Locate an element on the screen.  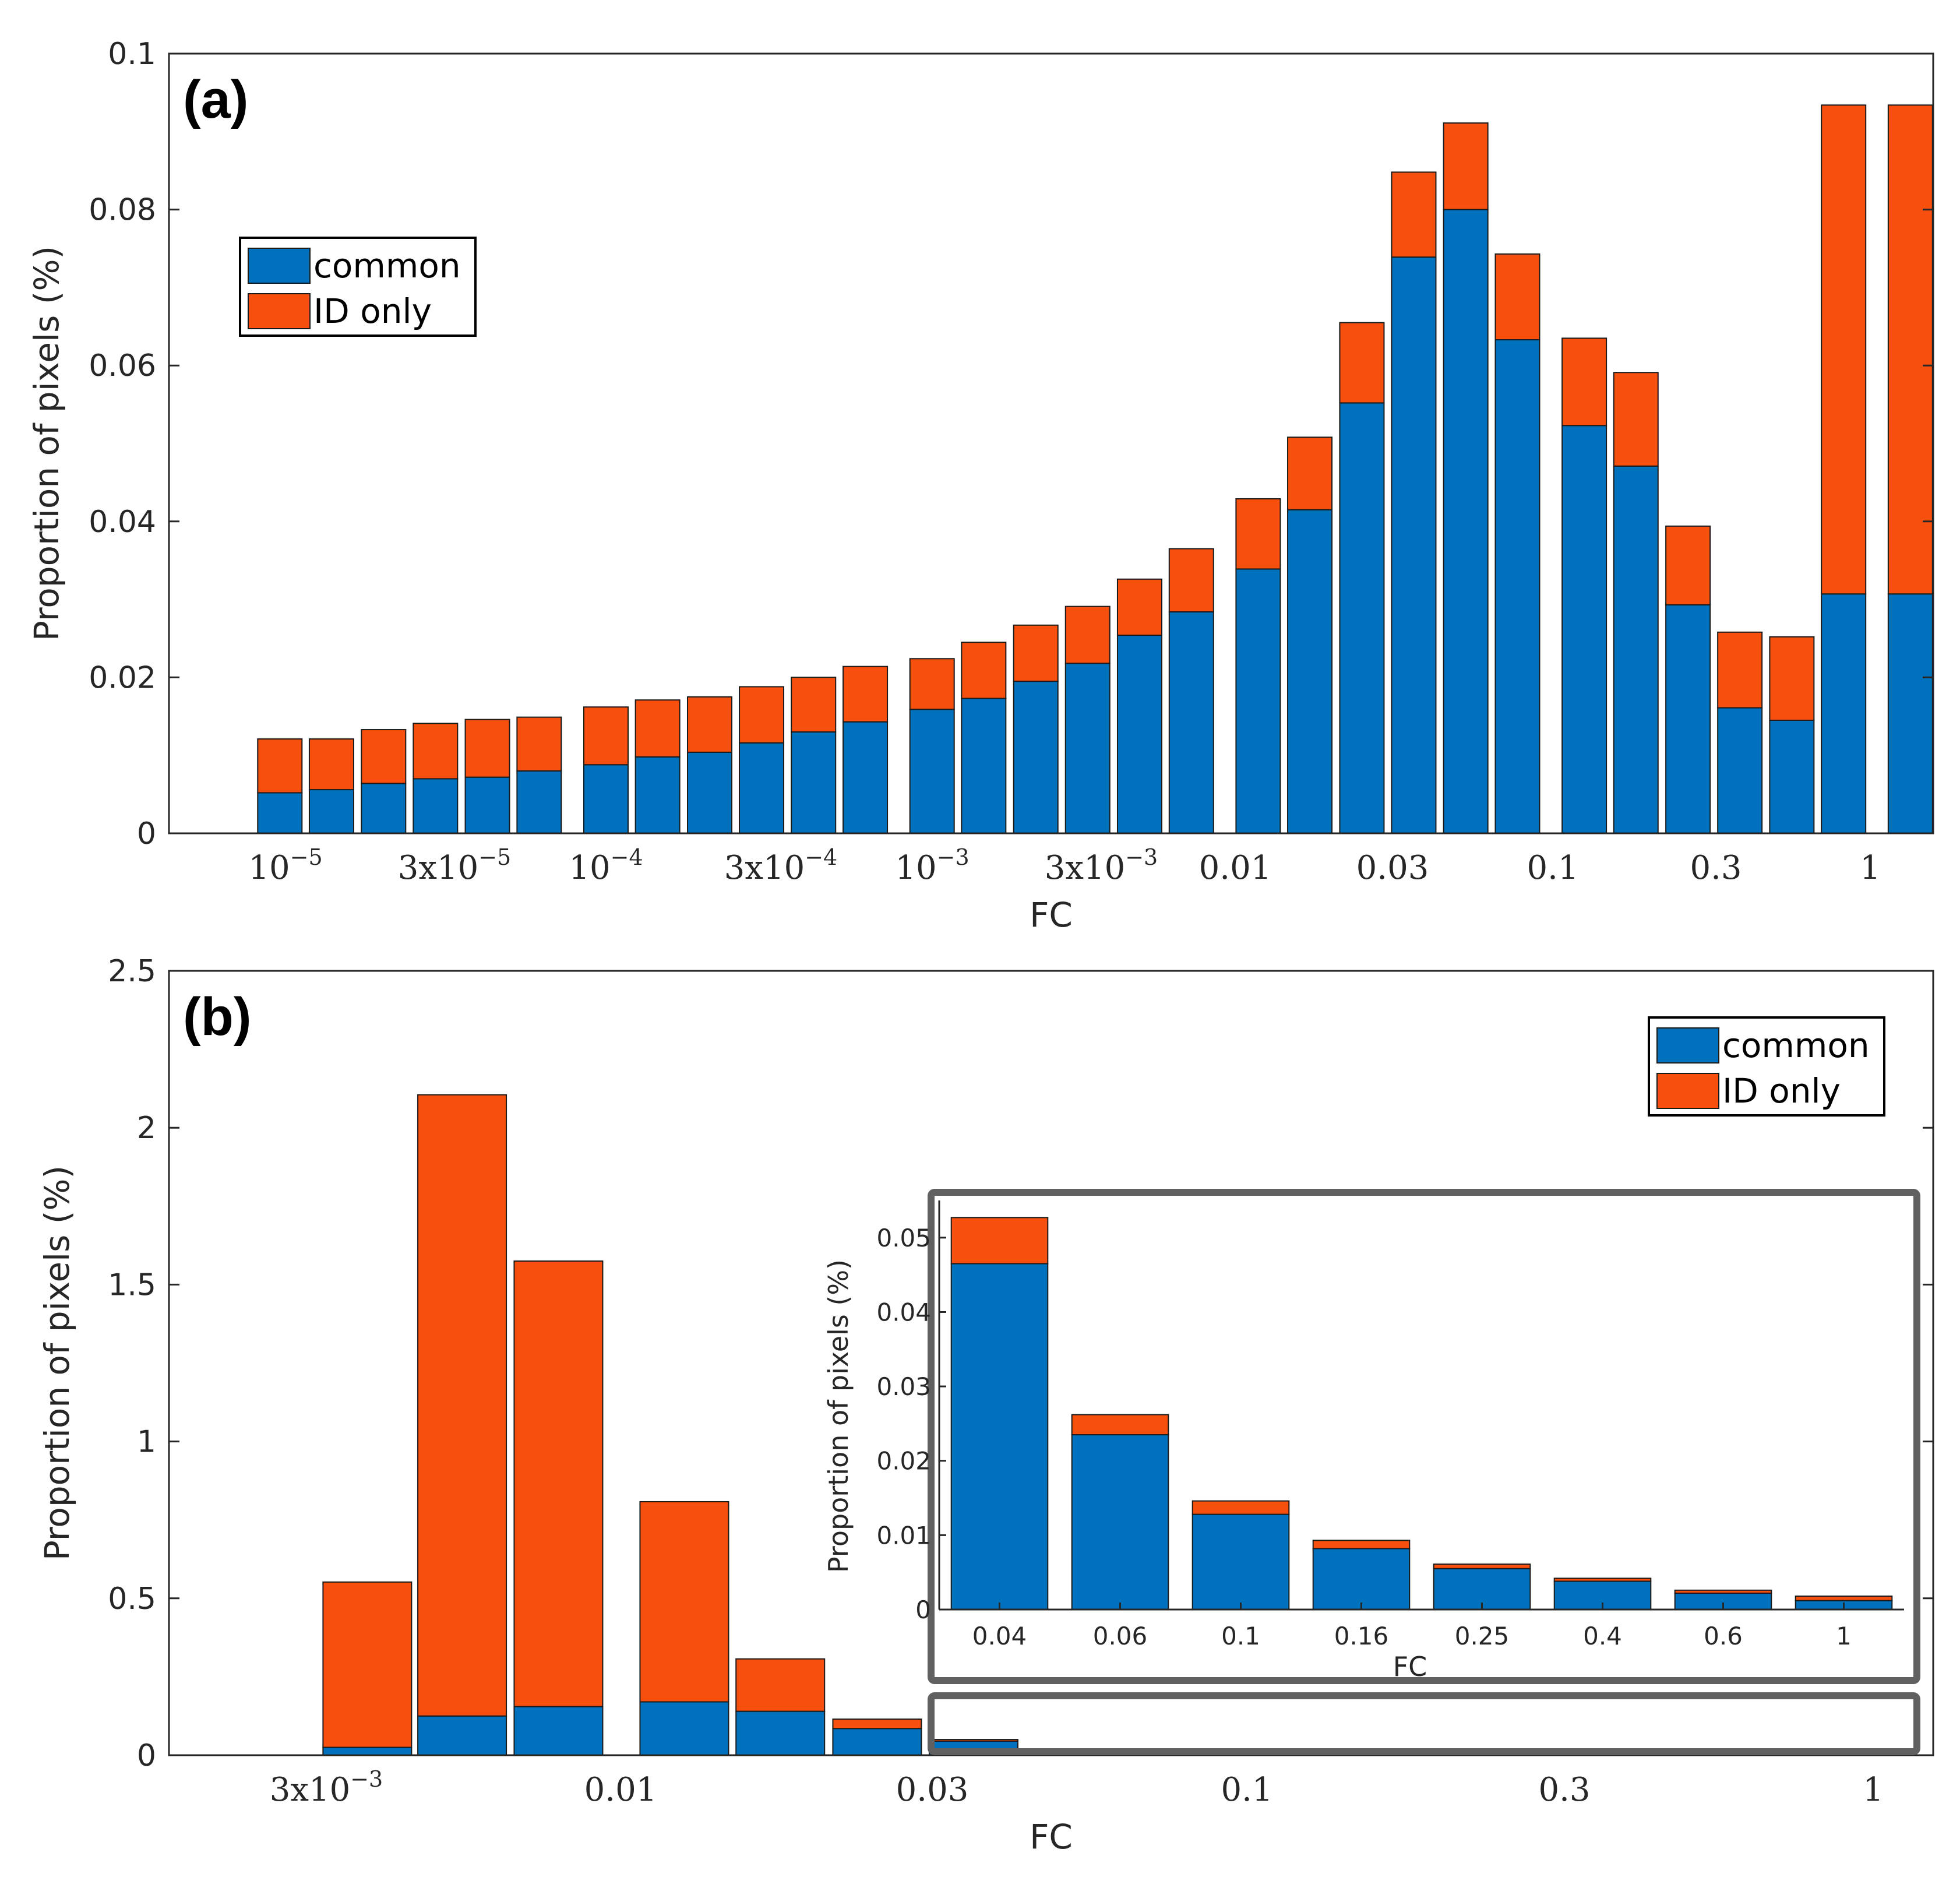
x-tick-exponent: −4 is located at coordinates (627, 857).